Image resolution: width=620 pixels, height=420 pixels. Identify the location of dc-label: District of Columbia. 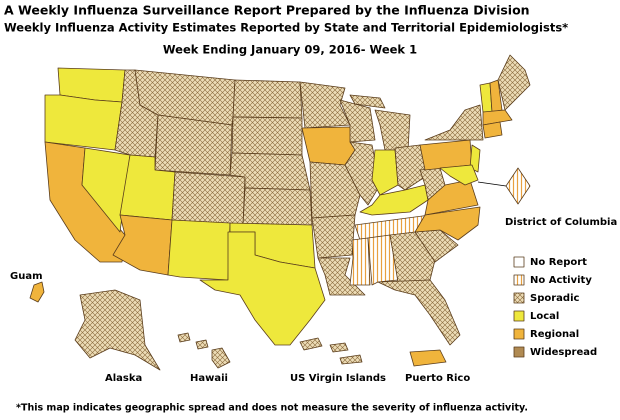
(561, 222).